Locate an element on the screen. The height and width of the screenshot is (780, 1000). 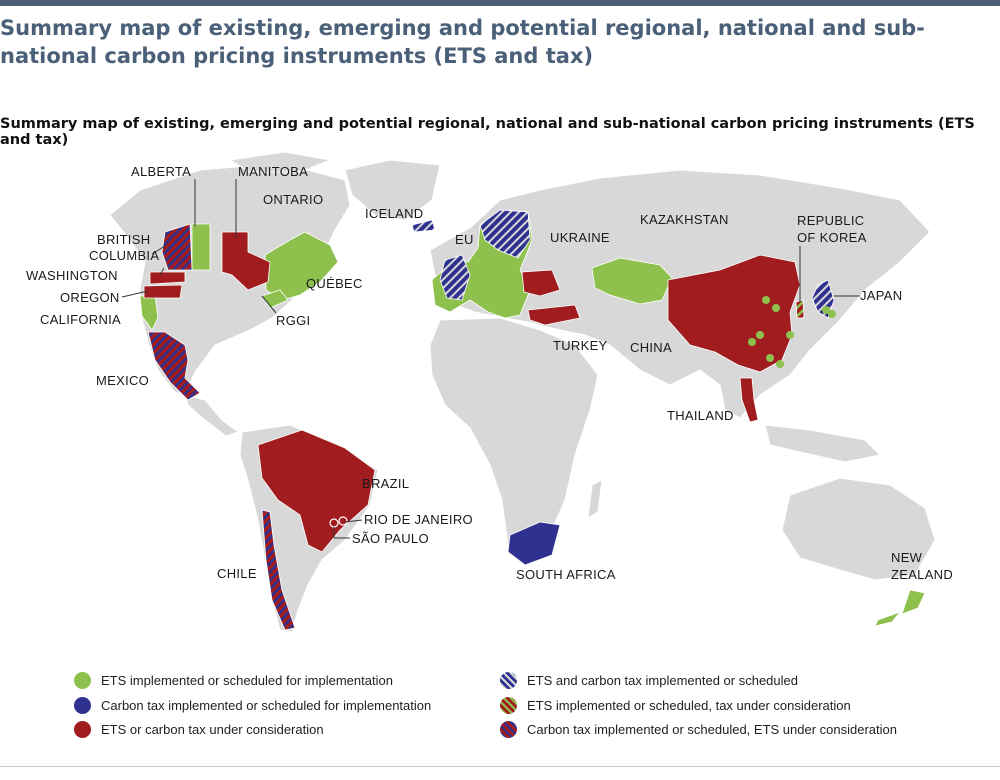
label-thailand: THAILAND is located at coordinates (700, 415).